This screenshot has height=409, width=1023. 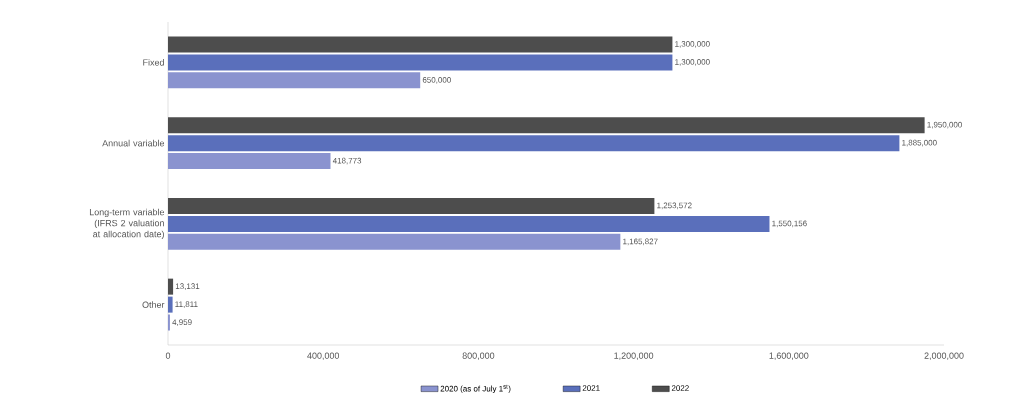 What do you see at coordinates (153, 304) in the screenshot?
I see `y-tick-label: Other` at bounding box center [153, 304].